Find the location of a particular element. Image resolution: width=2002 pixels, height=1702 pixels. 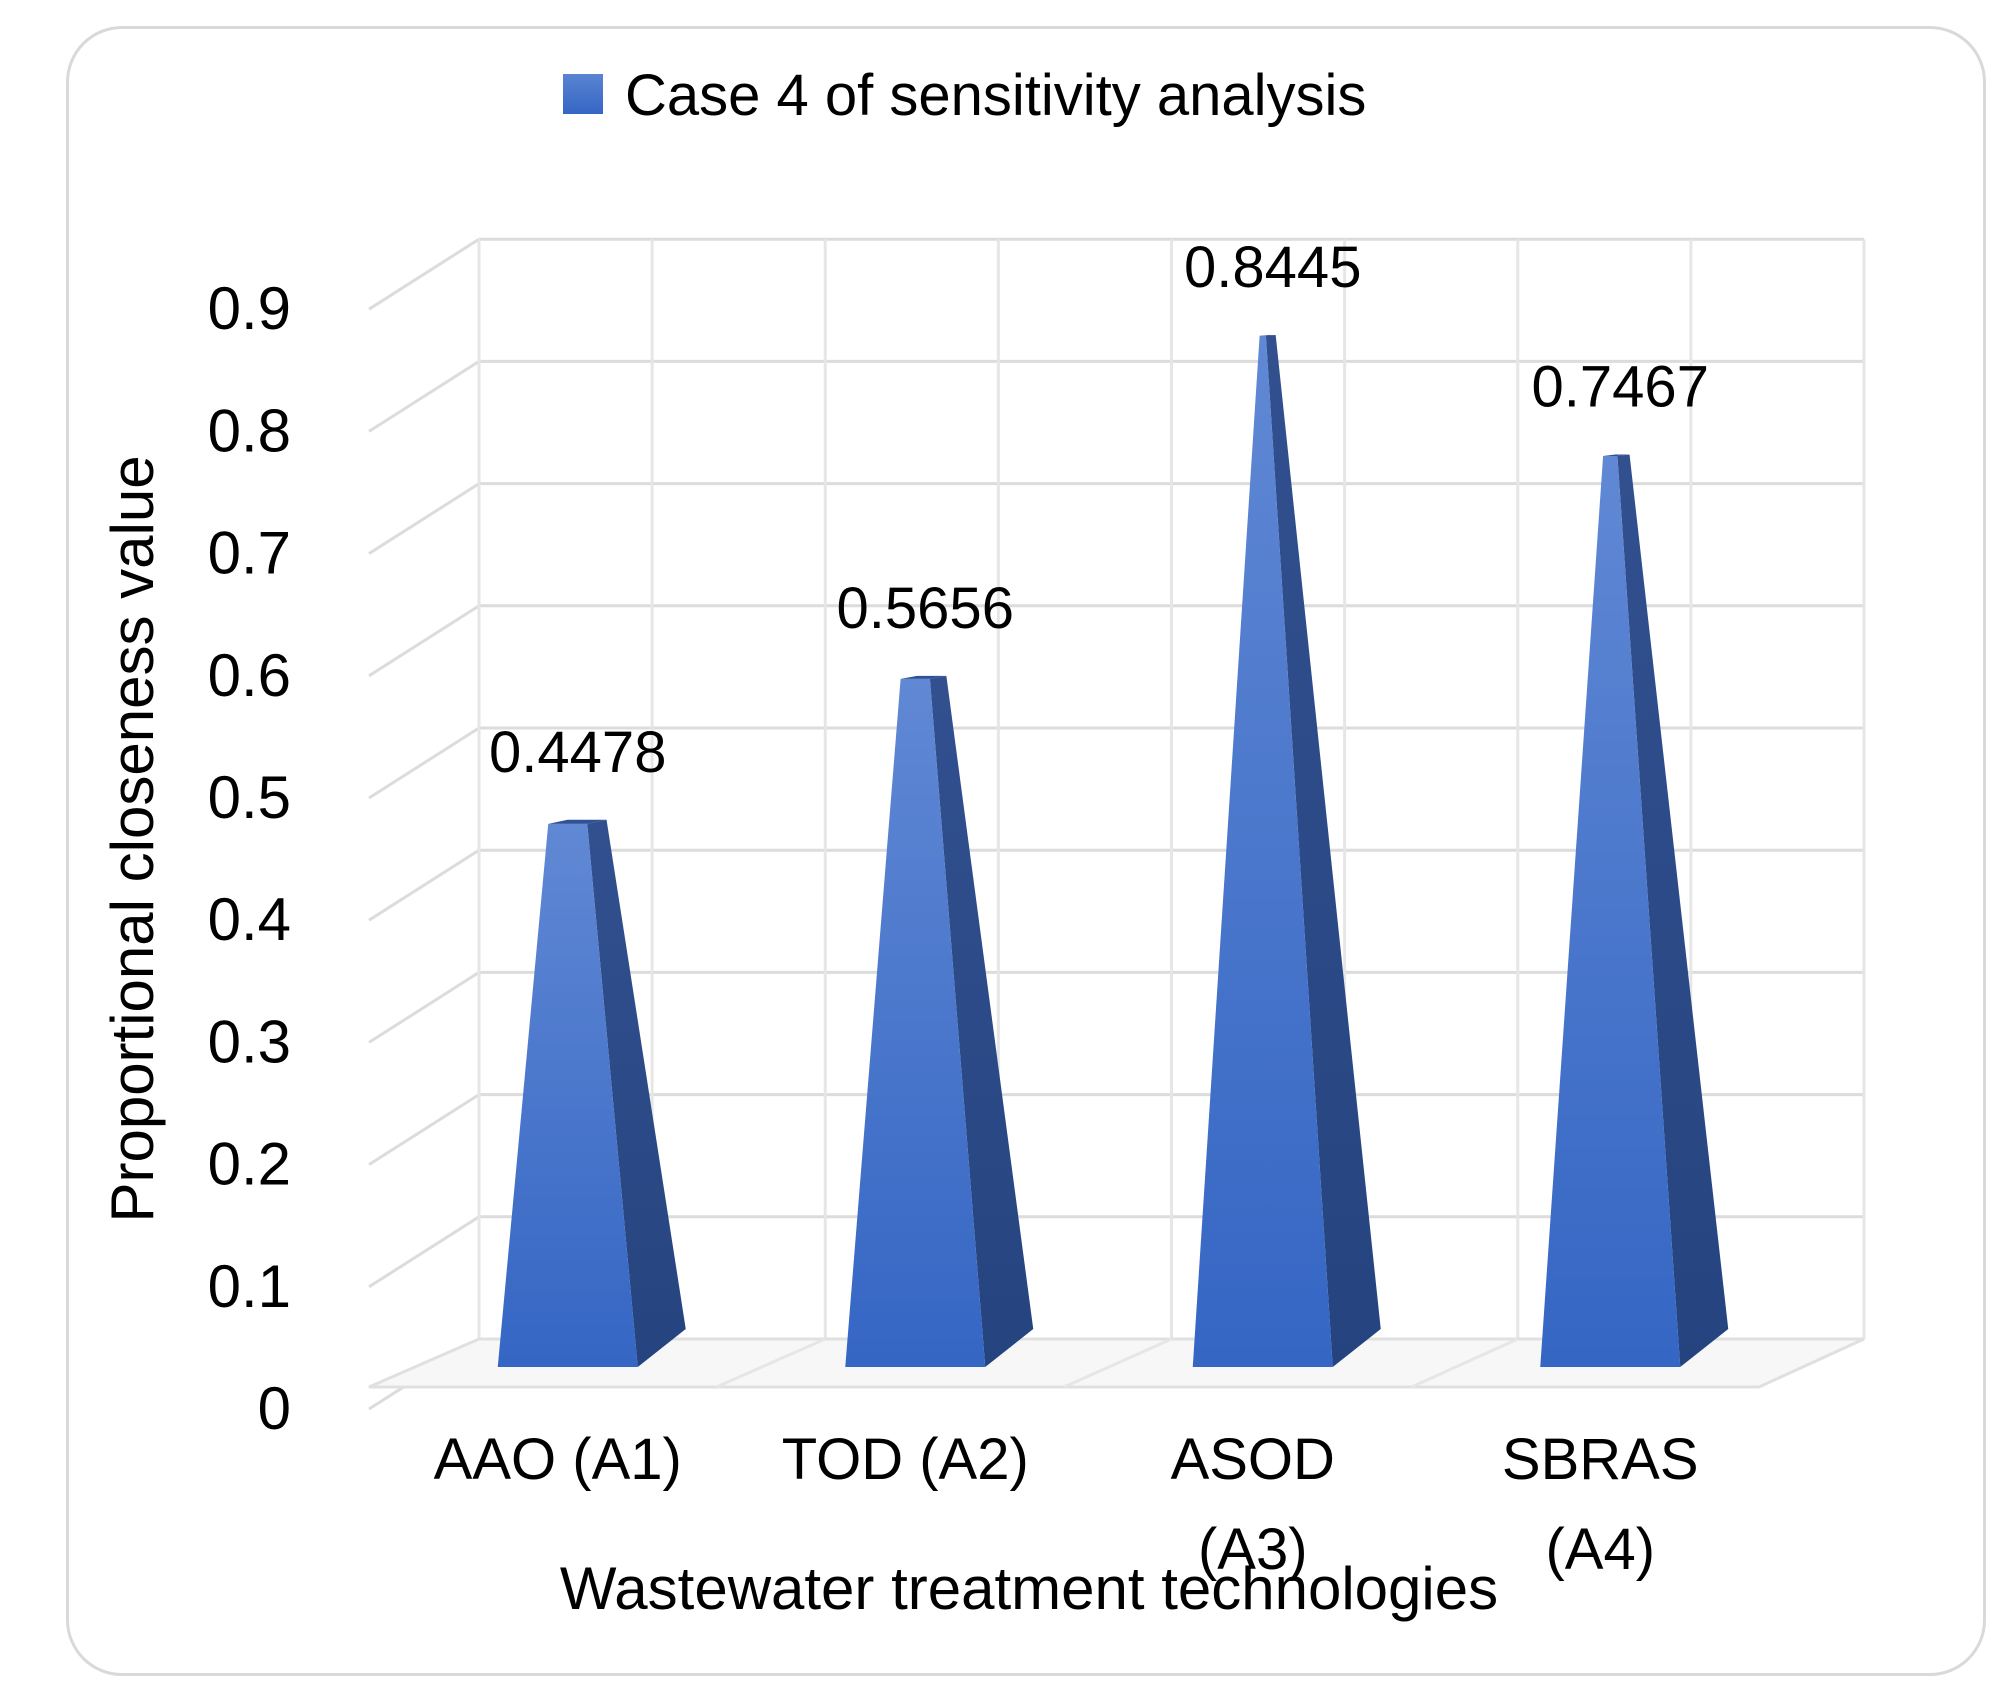

y-tick-label: 0 is located at coordinates (274, 1408).